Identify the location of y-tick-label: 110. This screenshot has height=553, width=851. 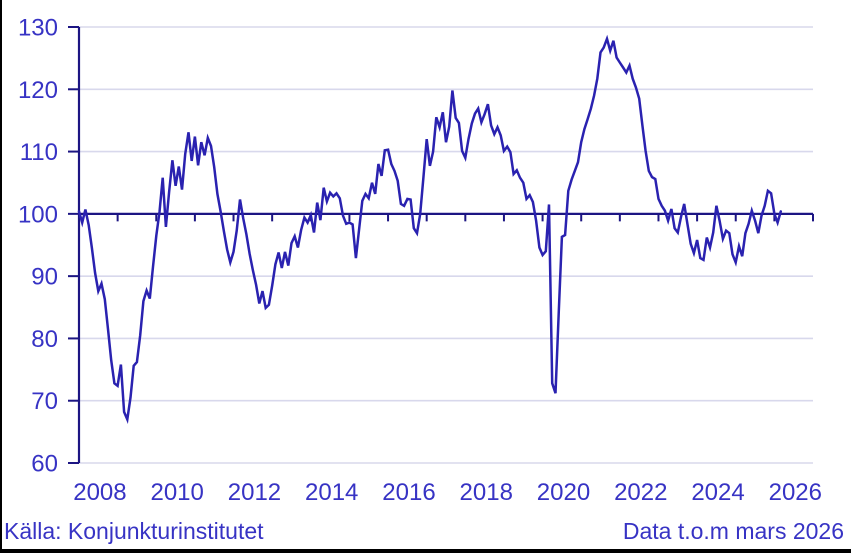
(39, 152).